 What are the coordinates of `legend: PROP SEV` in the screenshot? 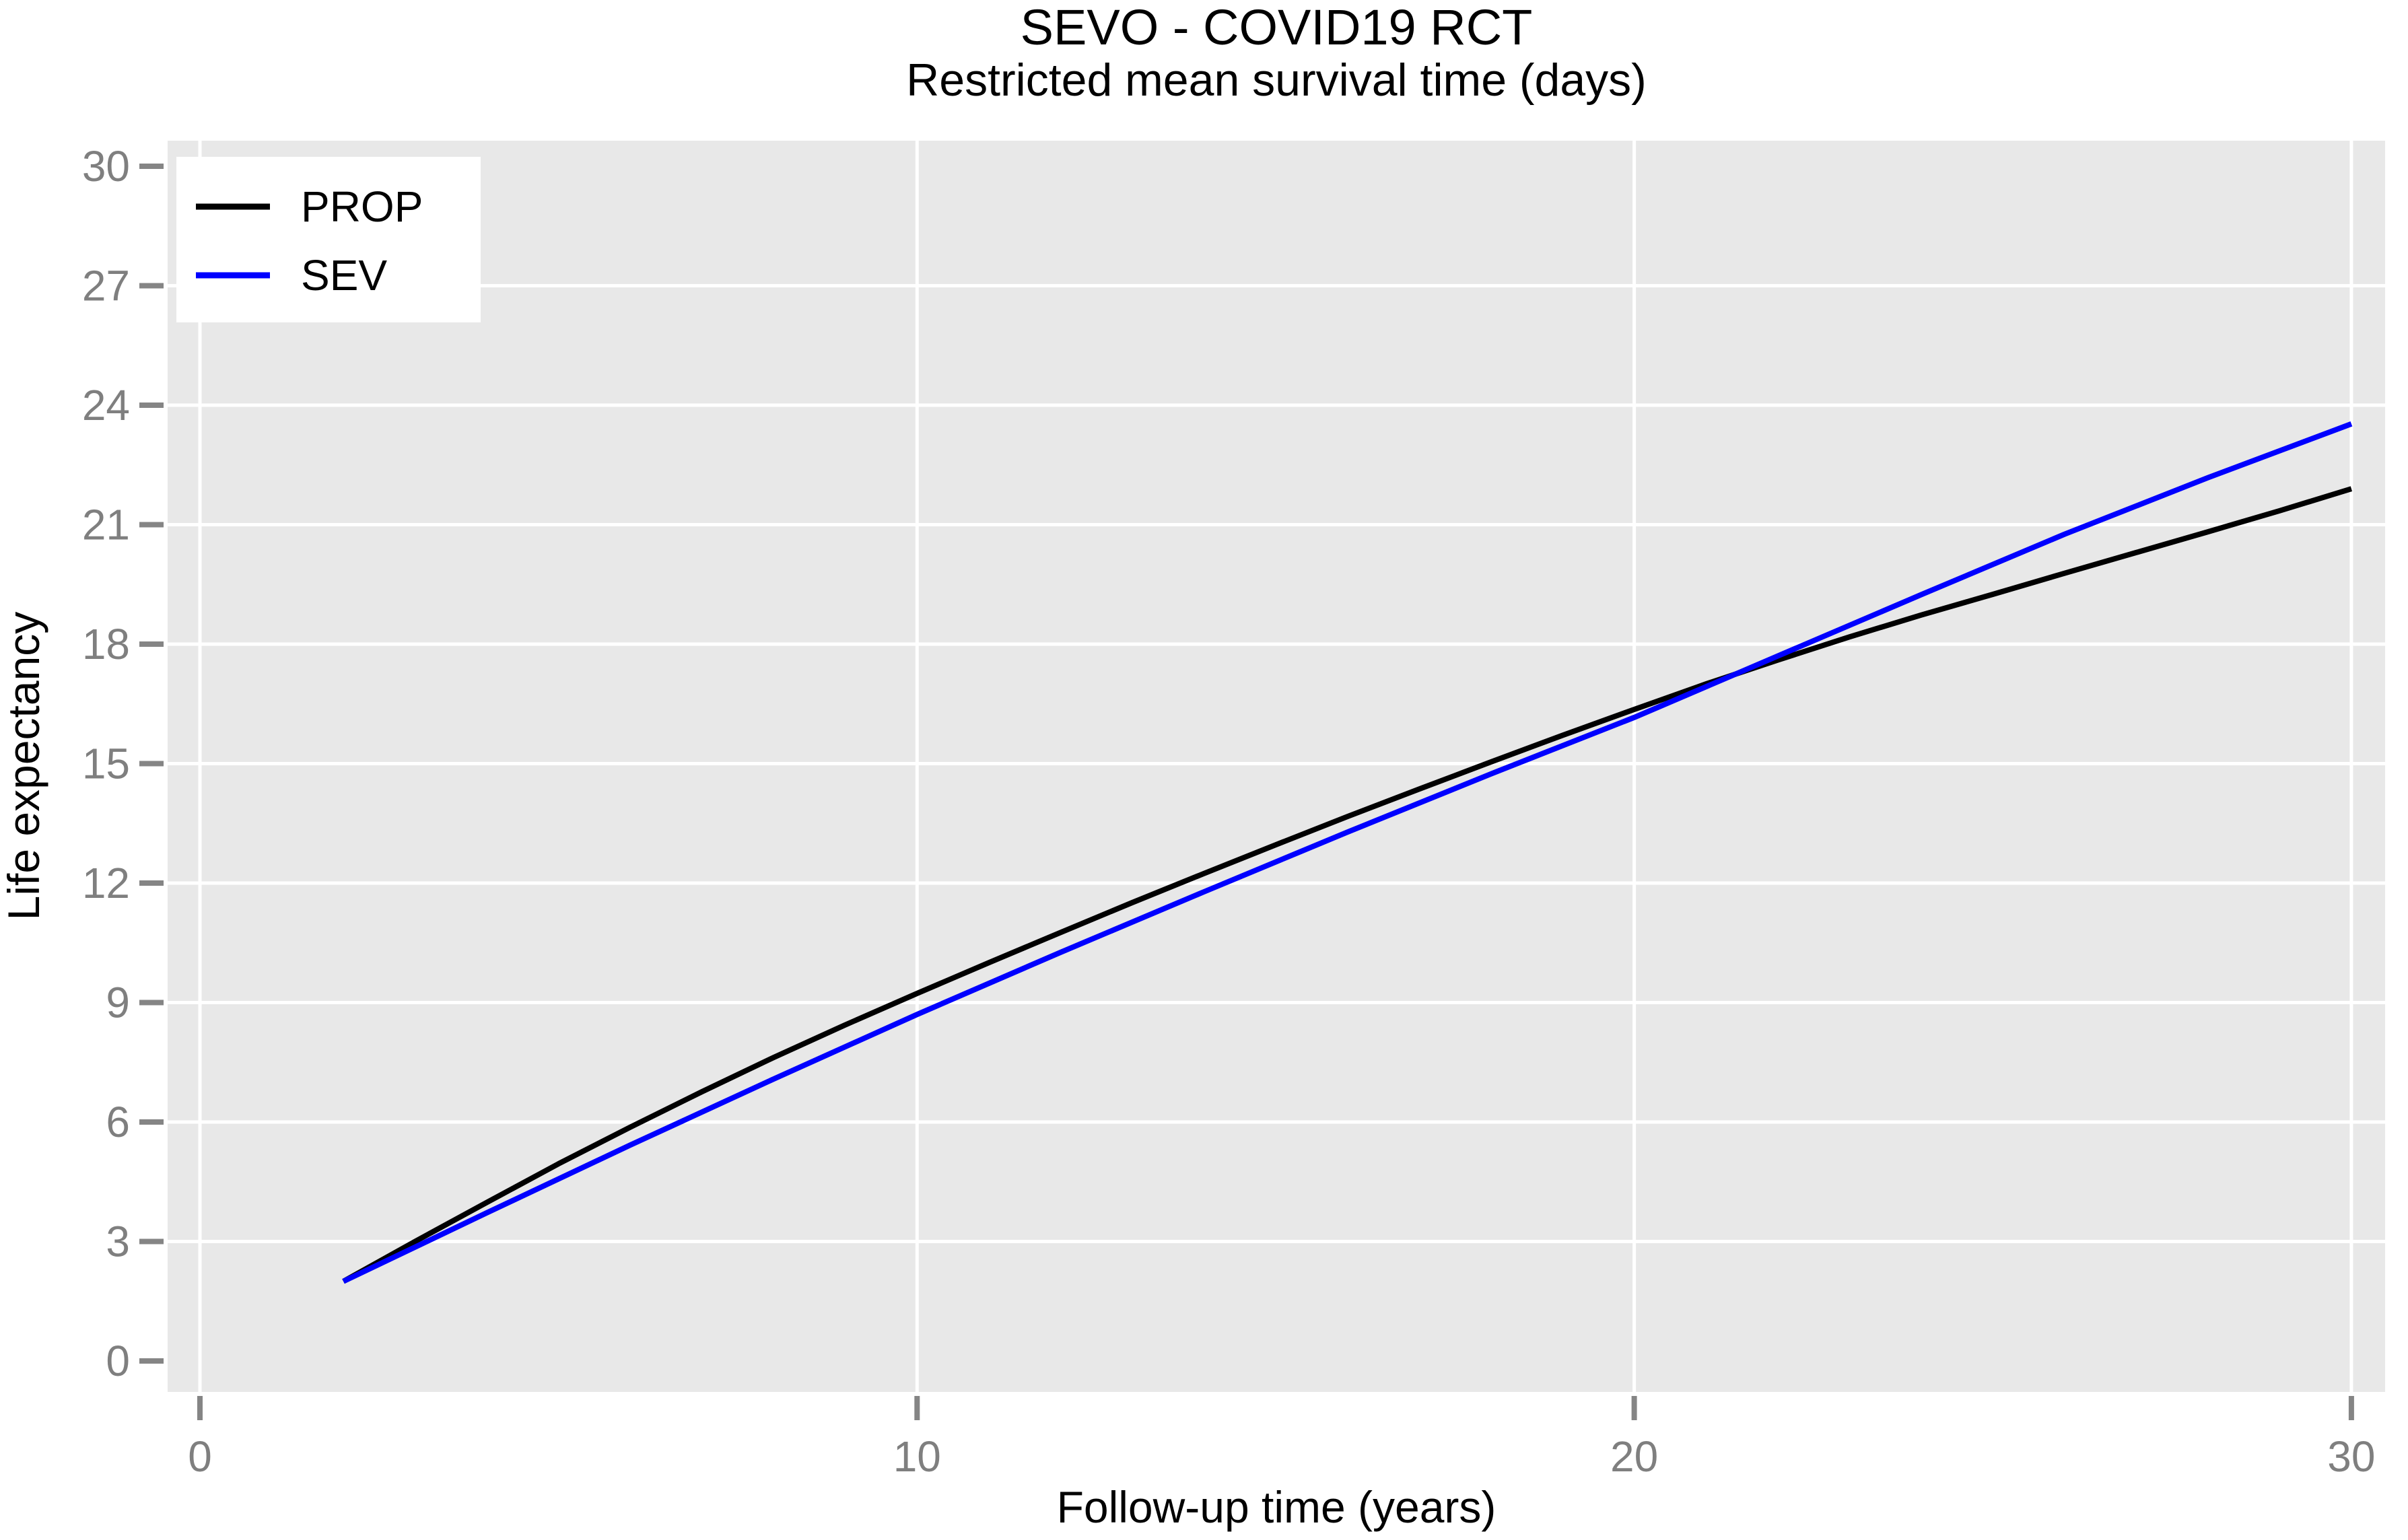 It's located at (328, 239).